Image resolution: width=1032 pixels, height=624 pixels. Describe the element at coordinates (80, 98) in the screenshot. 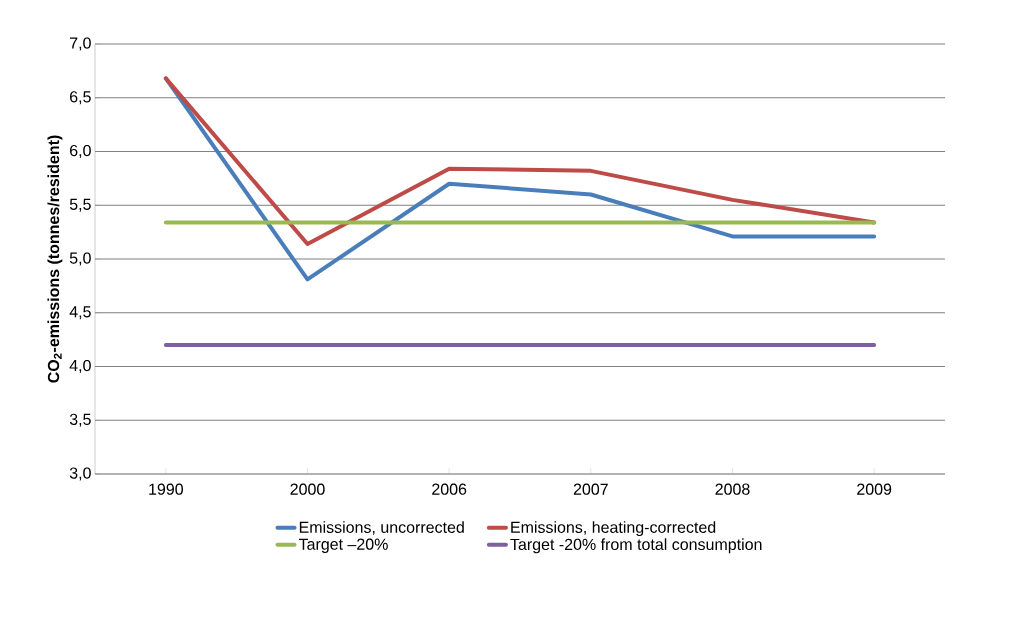

I see `y-tick-label: 6,5` at that location.